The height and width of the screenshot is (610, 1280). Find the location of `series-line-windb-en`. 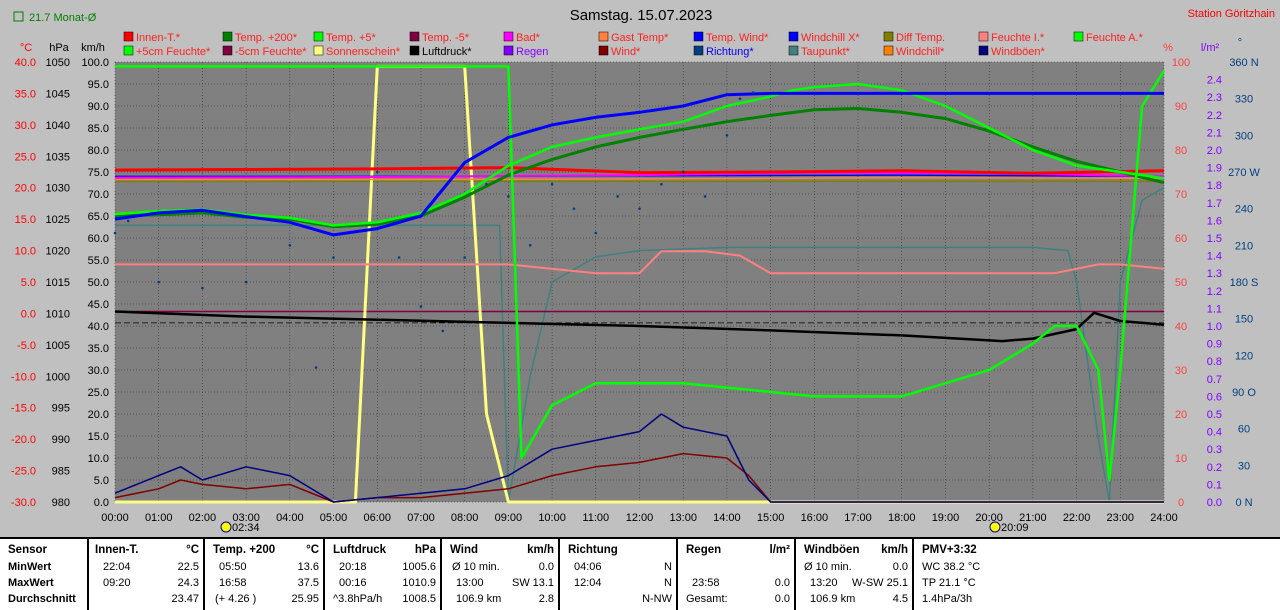

series-line-windb-en is located at coordinates (639, 458).